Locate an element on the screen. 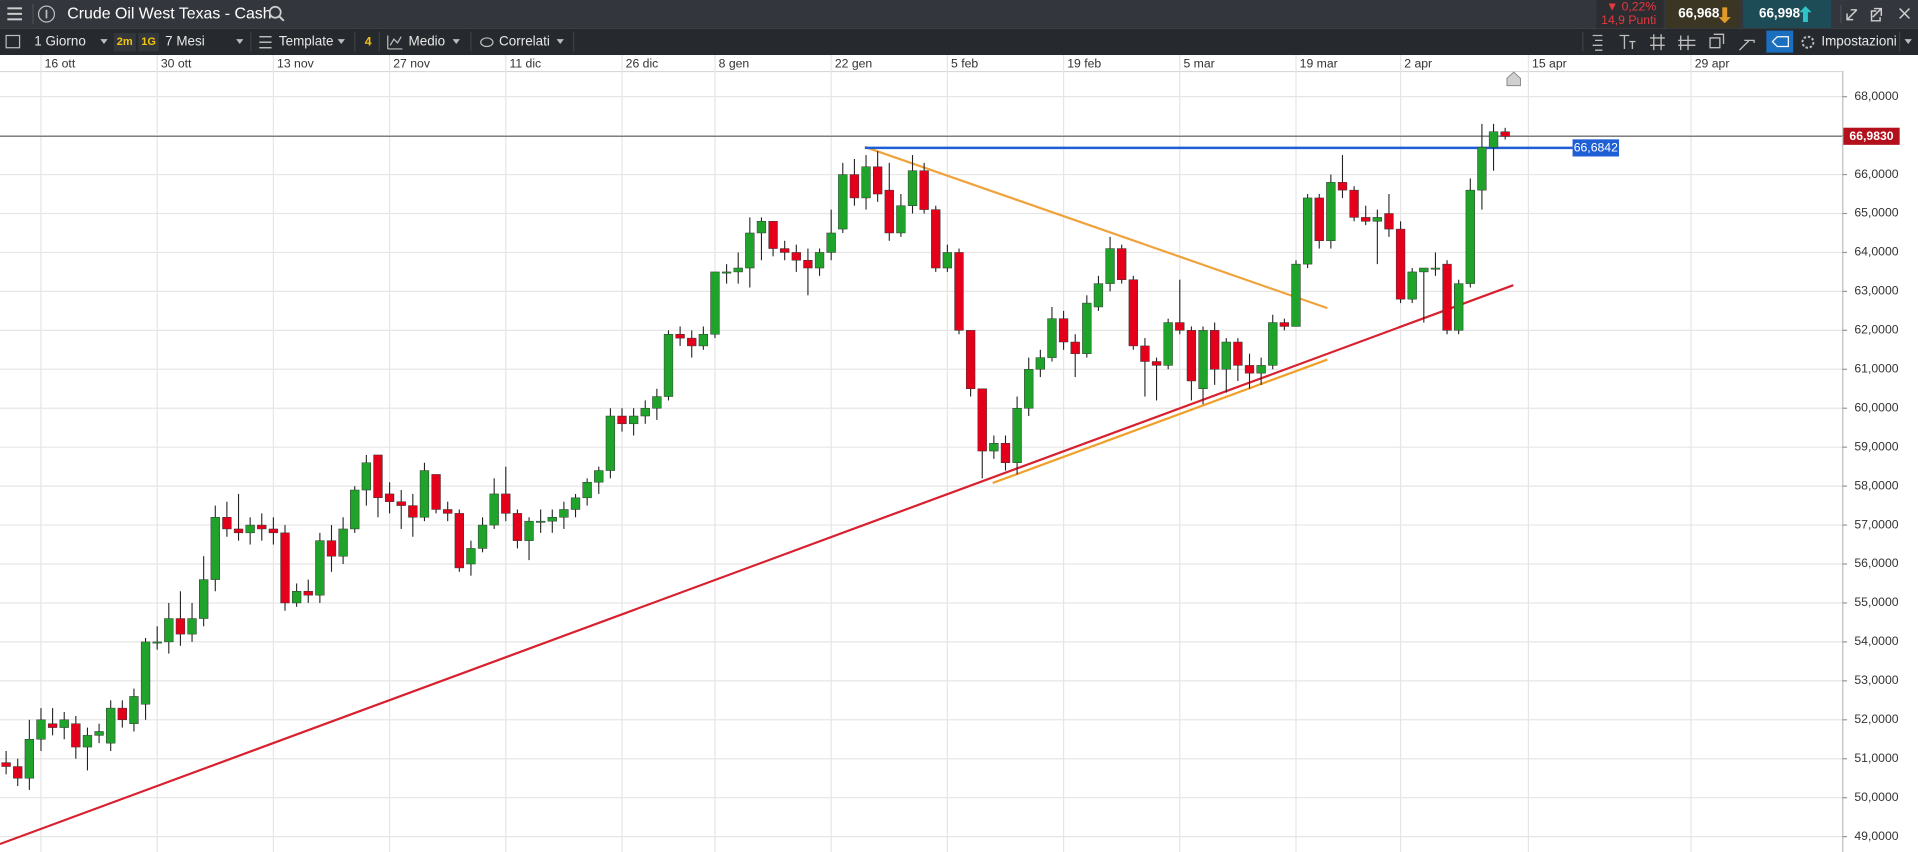 The width and height of the screenshot is (1918, 852). chip-bg is located at coordinates (124, 42).